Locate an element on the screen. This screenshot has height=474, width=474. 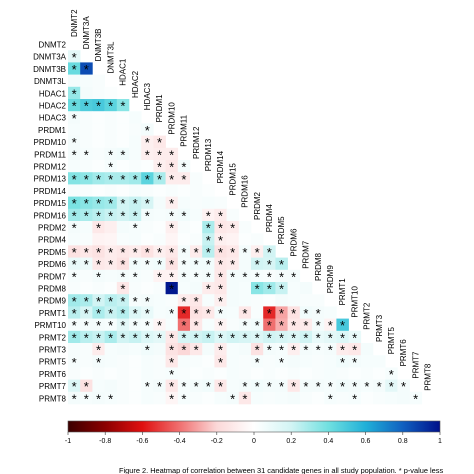
row-label: DNMT3L is located at coordinates (50, 81).